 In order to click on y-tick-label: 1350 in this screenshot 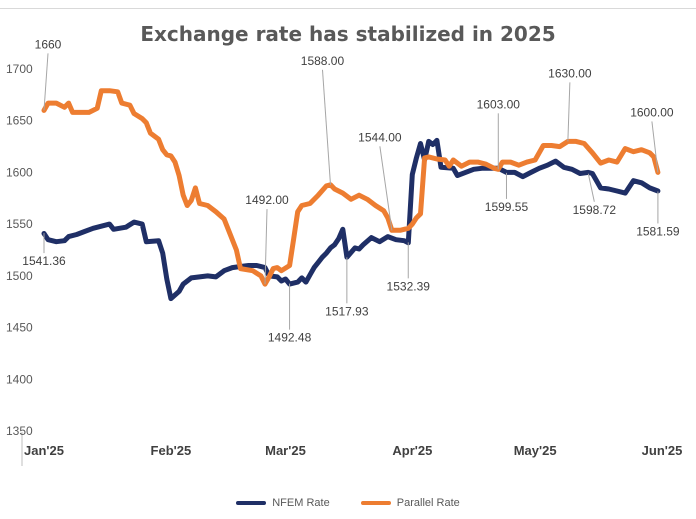, I will do `click(19, 431)`.